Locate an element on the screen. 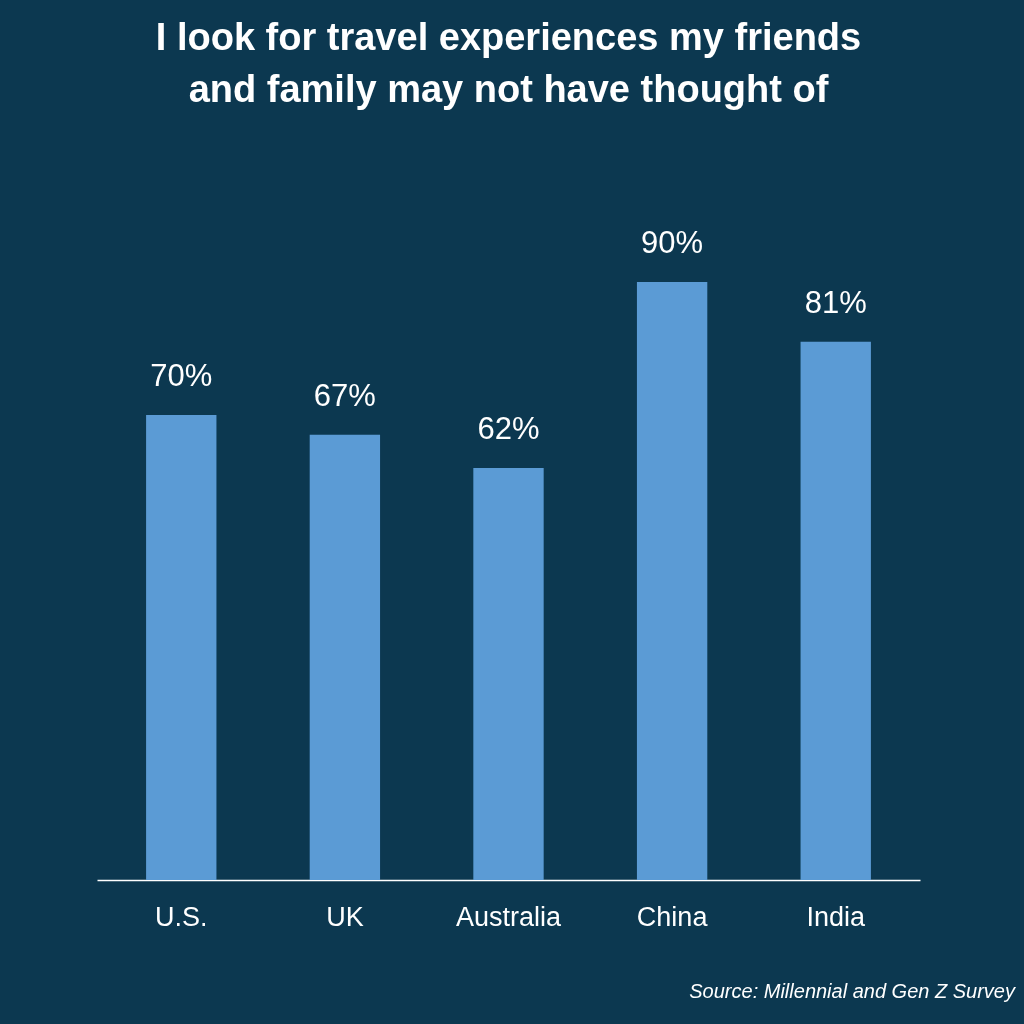 This screenshot has width=1024, height=1024. data-label: 90% is located at coordinates (672, 242).